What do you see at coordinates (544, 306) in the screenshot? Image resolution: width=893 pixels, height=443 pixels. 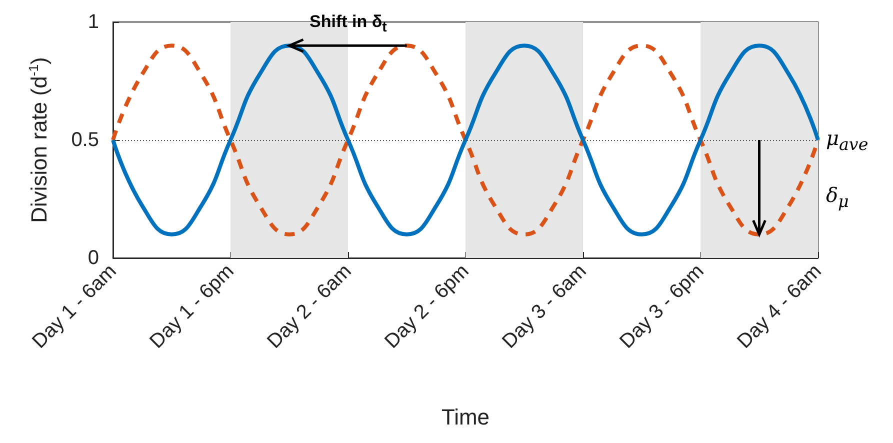 I see `x-tick-label: Day 3 - 6am` at bounding box center [544, 306].